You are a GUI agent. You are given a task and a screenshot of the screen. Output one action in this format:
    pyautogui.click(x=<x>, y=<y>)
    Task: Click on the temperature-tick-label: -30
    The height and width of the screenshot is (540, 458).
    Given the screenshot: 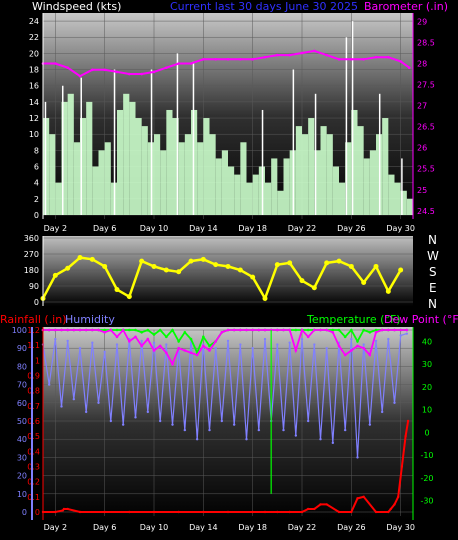 What is the action you would take?
    pyautogui.click(x=426, y=501)
    